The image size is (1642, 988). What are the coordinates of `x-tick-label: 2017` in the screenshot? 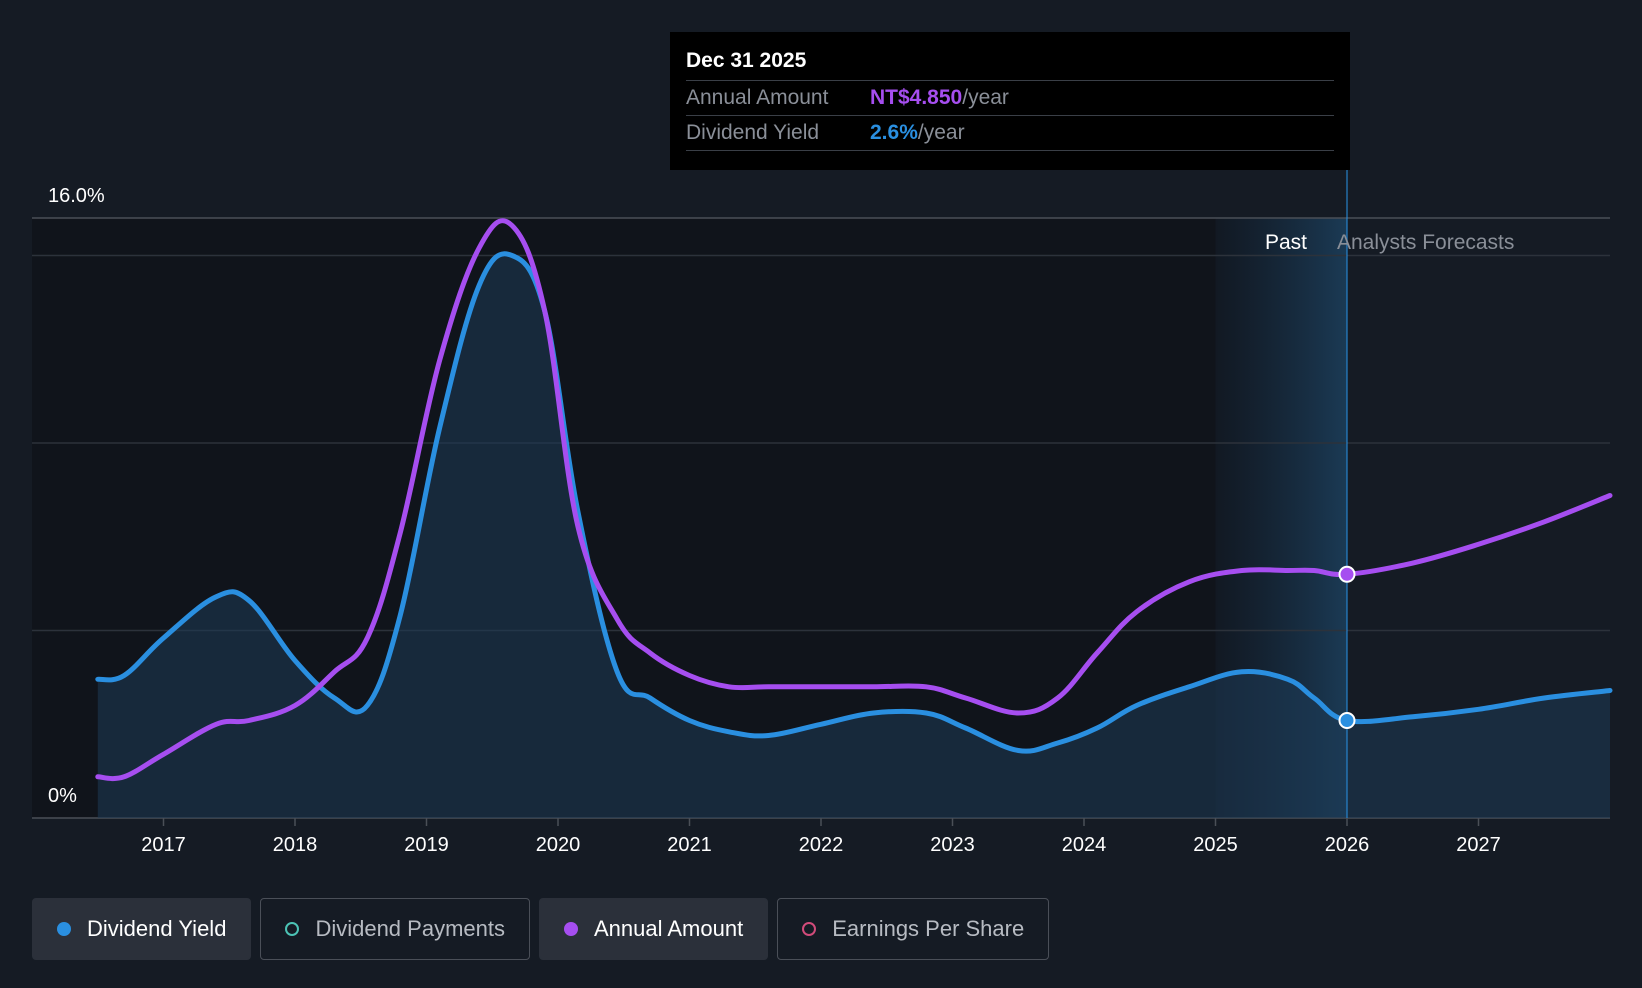 It's located at (163, 845).